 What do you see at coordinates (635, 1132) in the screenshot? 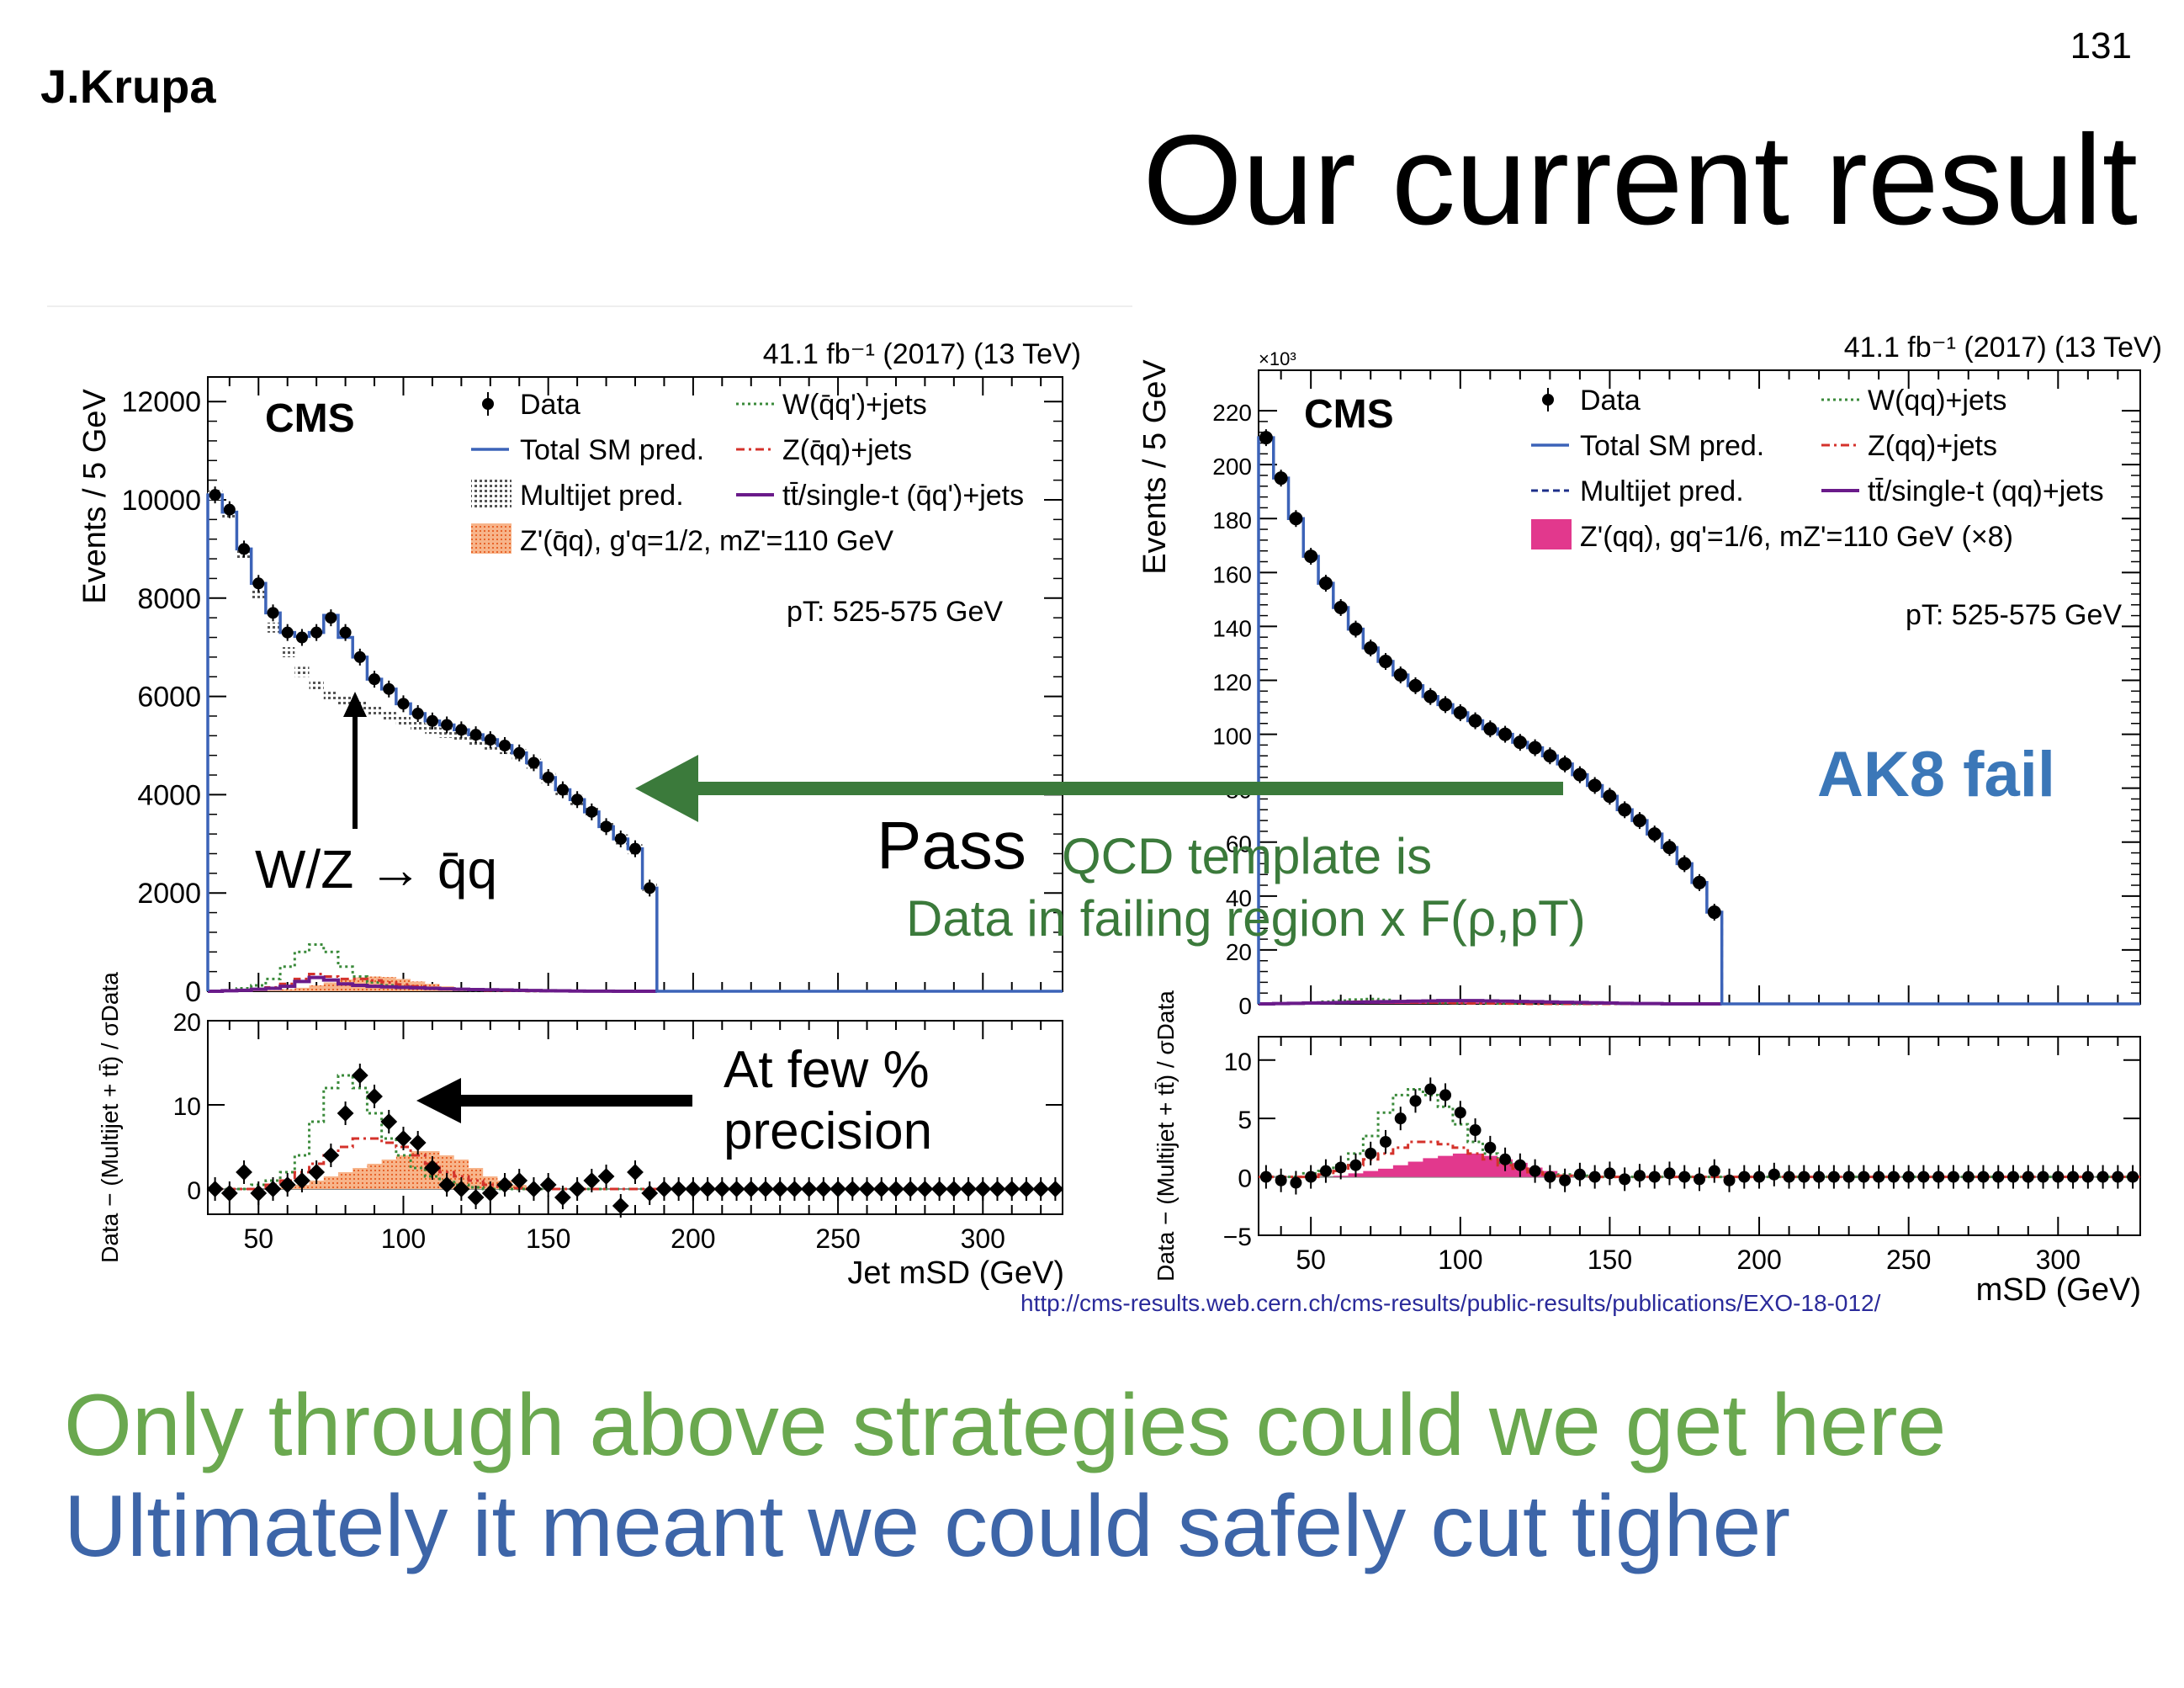
I see `ratio-w-line` at bounding box center [635, 1132].